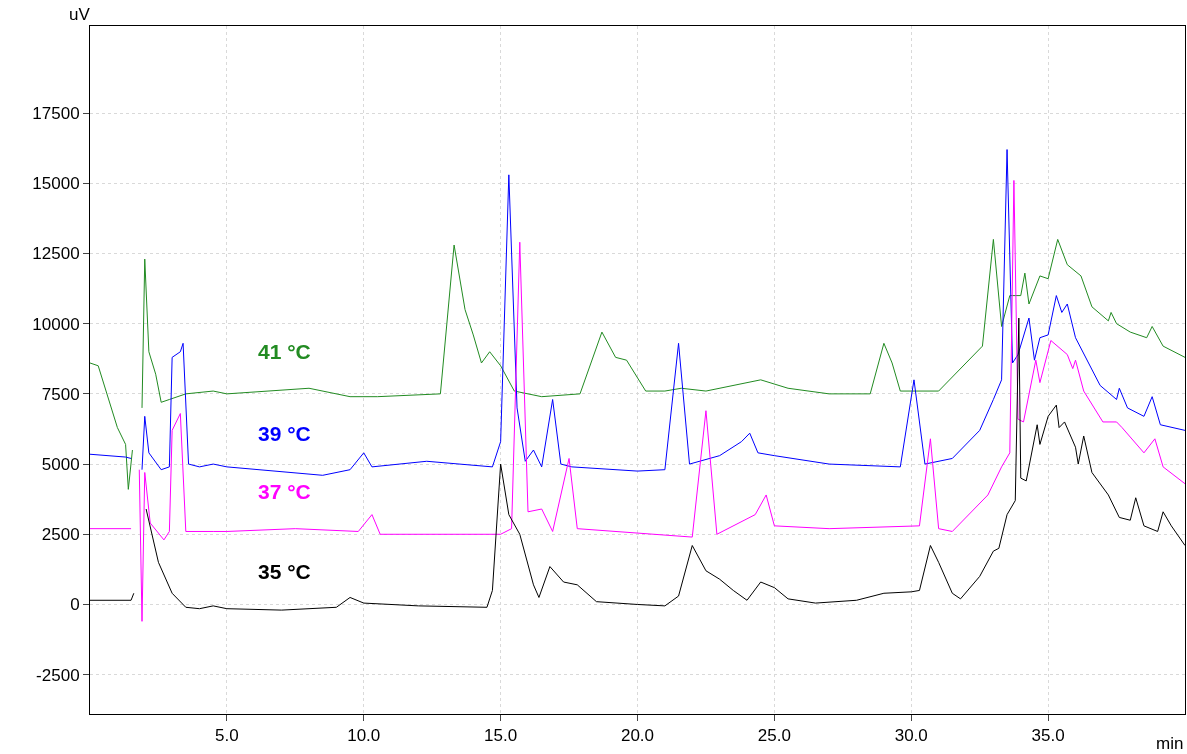 The image size is (1187, 754). What do you see at coordinates (60, 394) in the screenshot?
I see `y-tick-label: 7500` at bounding box center [60, 394].